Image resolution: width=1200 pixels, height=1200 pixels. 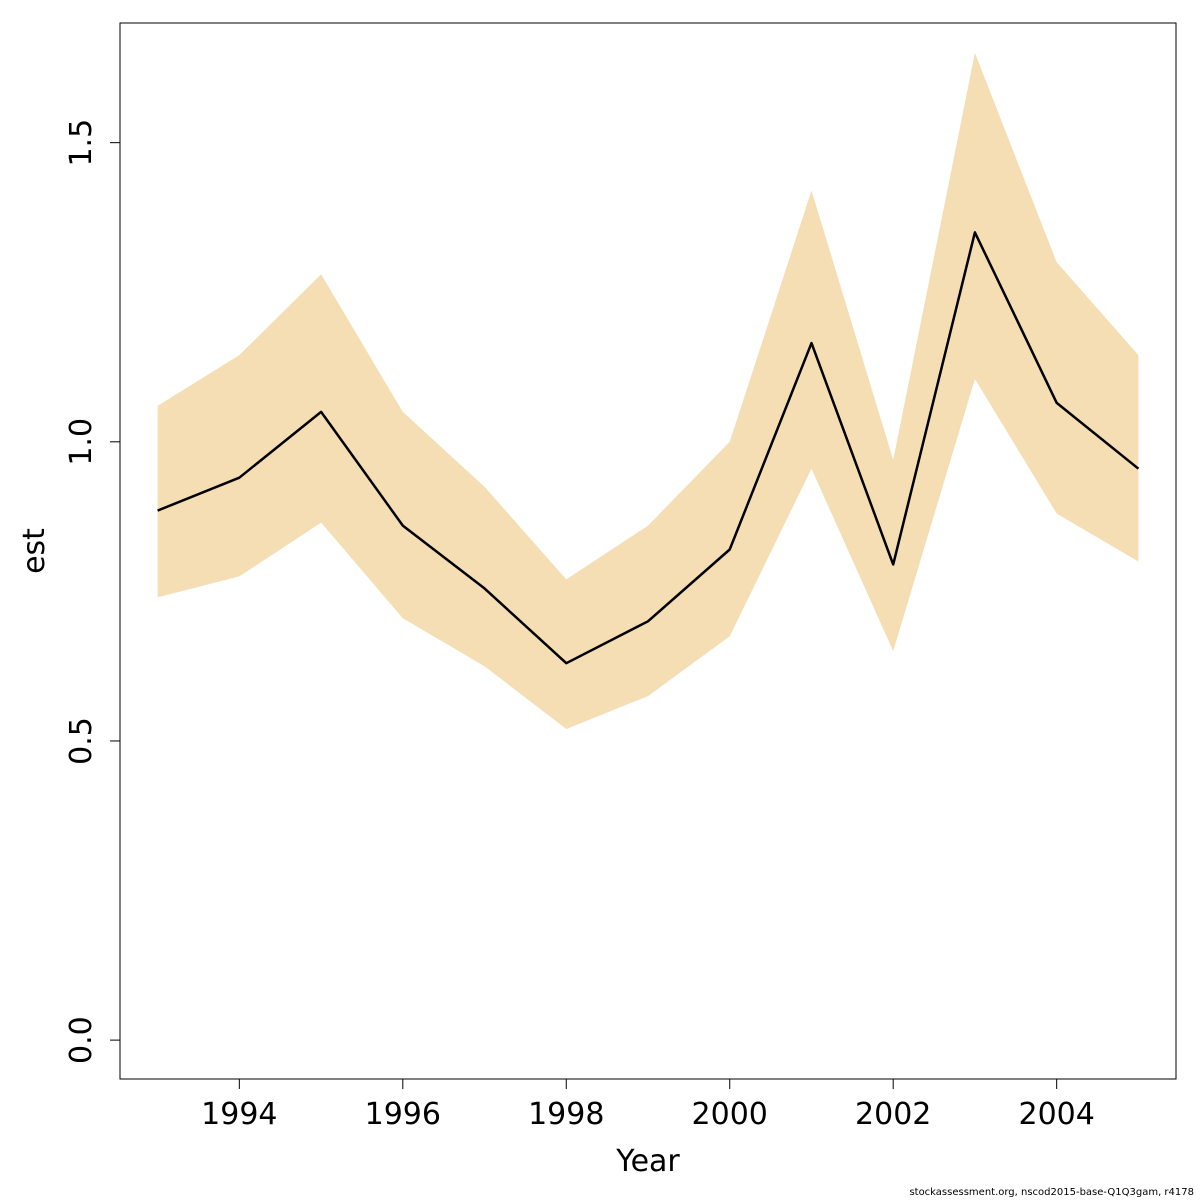 I want to click on x-tick-label-2000: 2000, so click(x=730, y=1114).